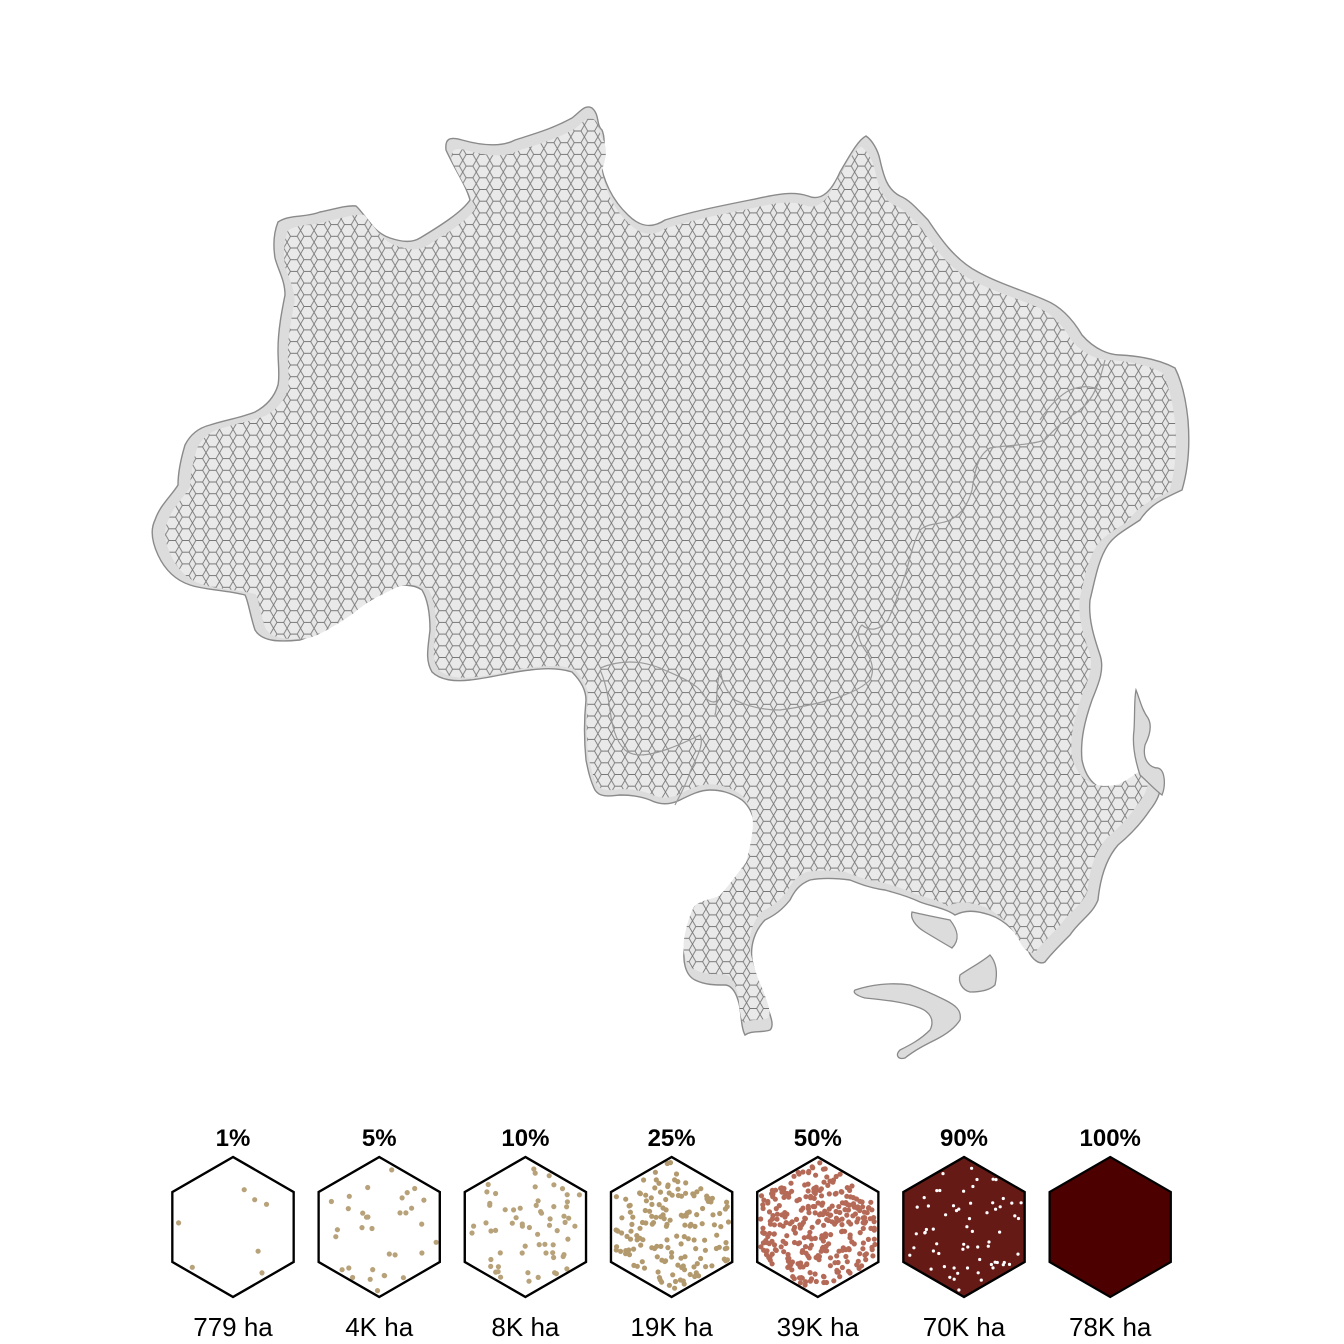 This screenshot has height=1344, width=1344. I want to click on legend-item: 5% 4K ha, so click(379, 1233).